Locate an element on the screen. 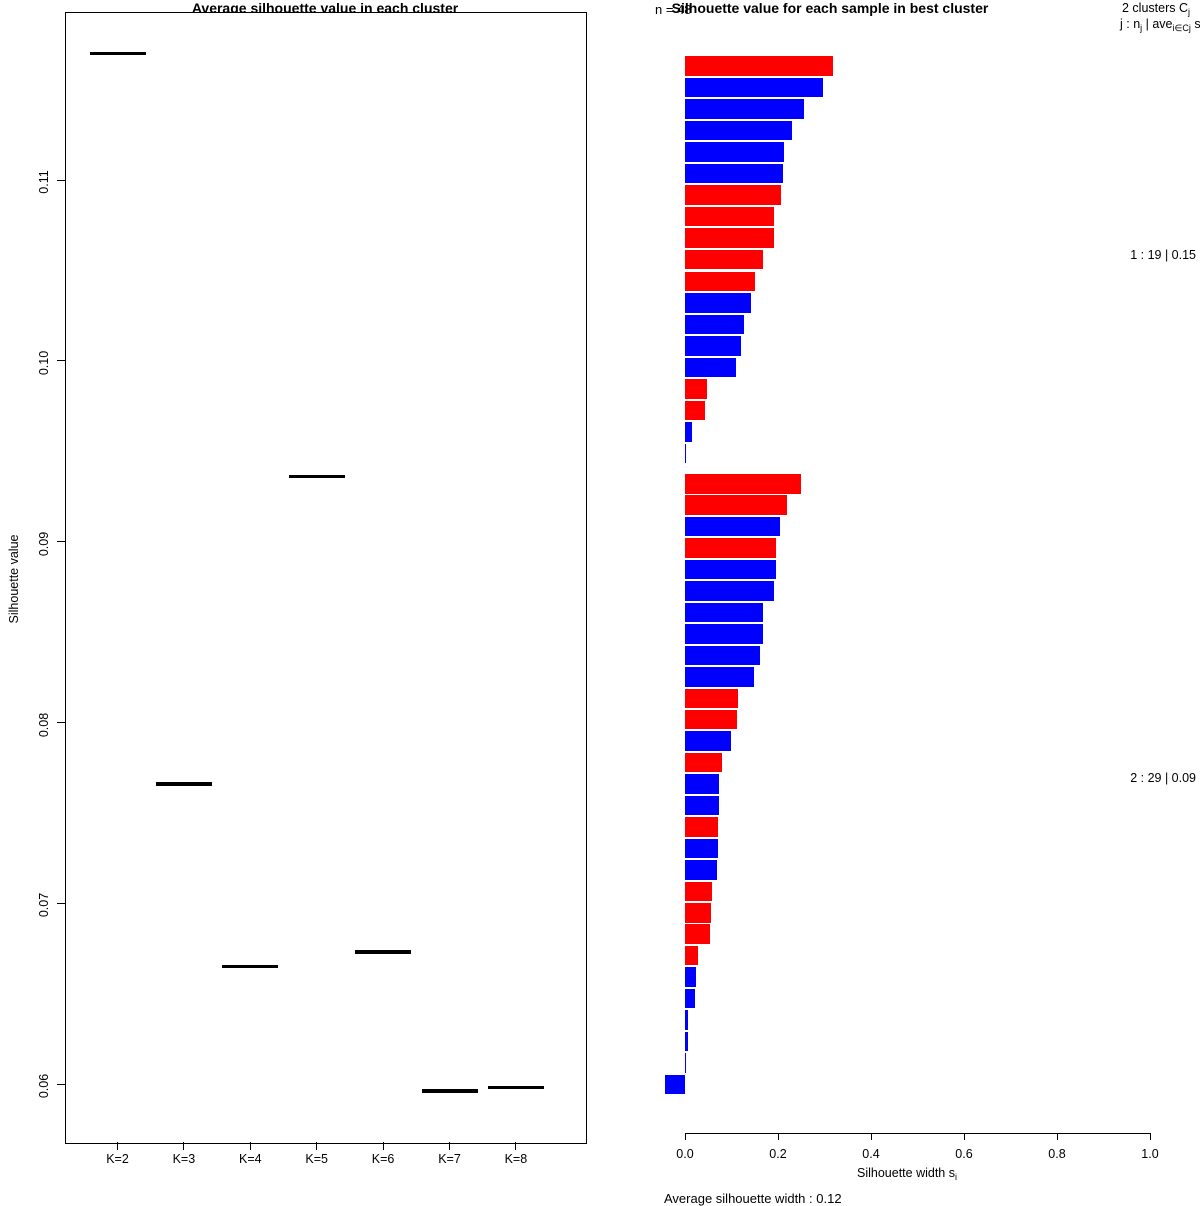 This screenshot has width=1200, height=1206. right-x-tick-label: 0.6 is located at coordinates (964, 1154).